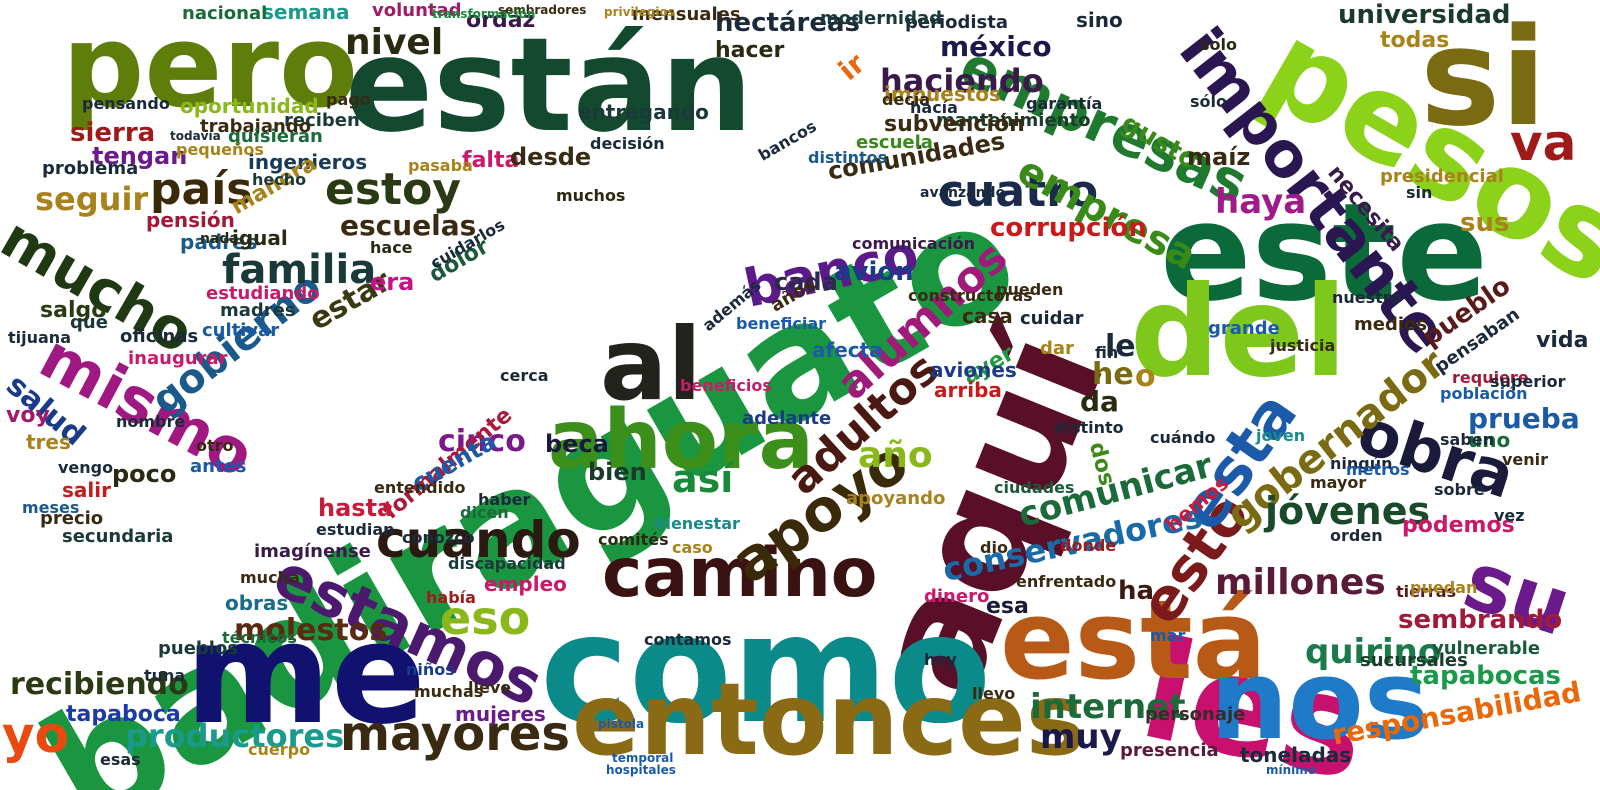 The width and height of the screenshot is (1600, 790). I want to click on word: antes, so click(218, 466).